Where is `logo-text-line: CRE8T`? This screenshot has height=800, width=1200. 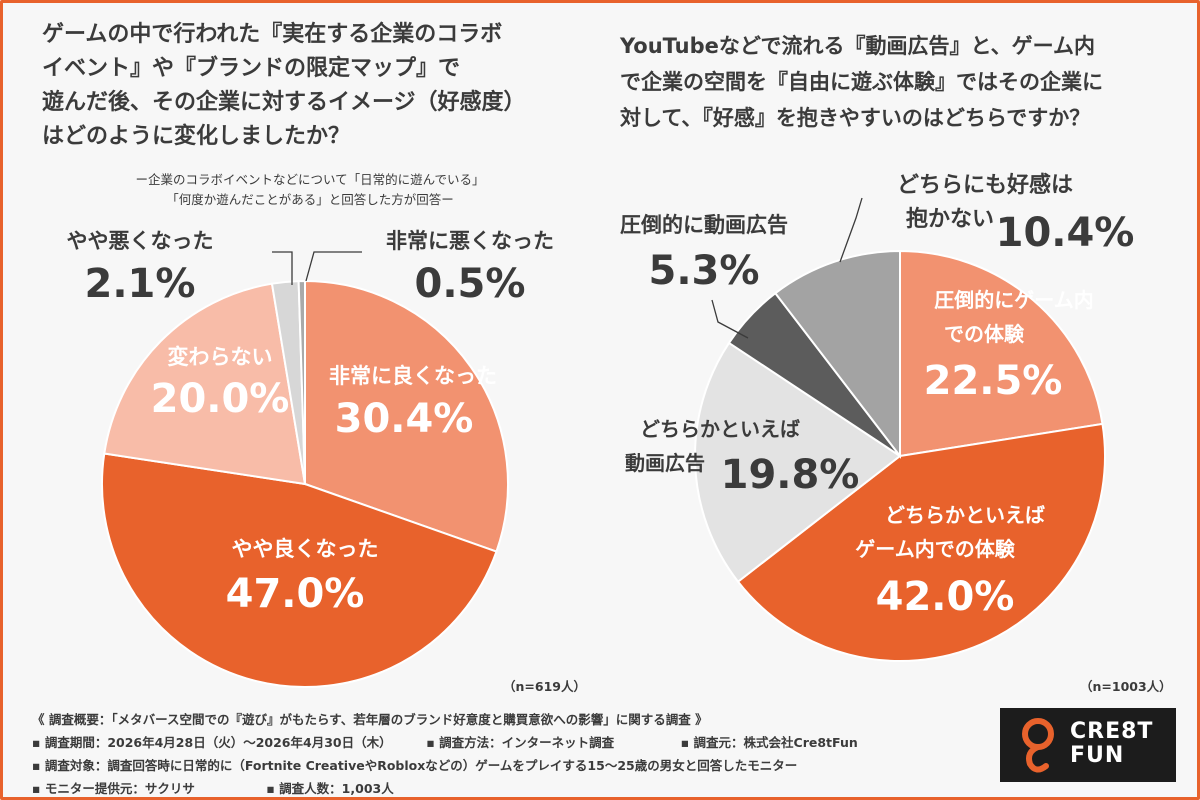 logo-text-line: CRE8T is located at coordinates (1112, 731).